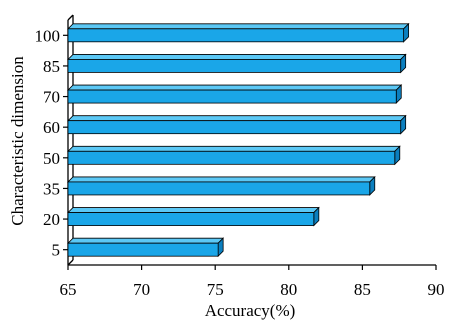 This screenshot has height=323, width=450. I want to click on y-tick-label: 100, so click(48, 35).